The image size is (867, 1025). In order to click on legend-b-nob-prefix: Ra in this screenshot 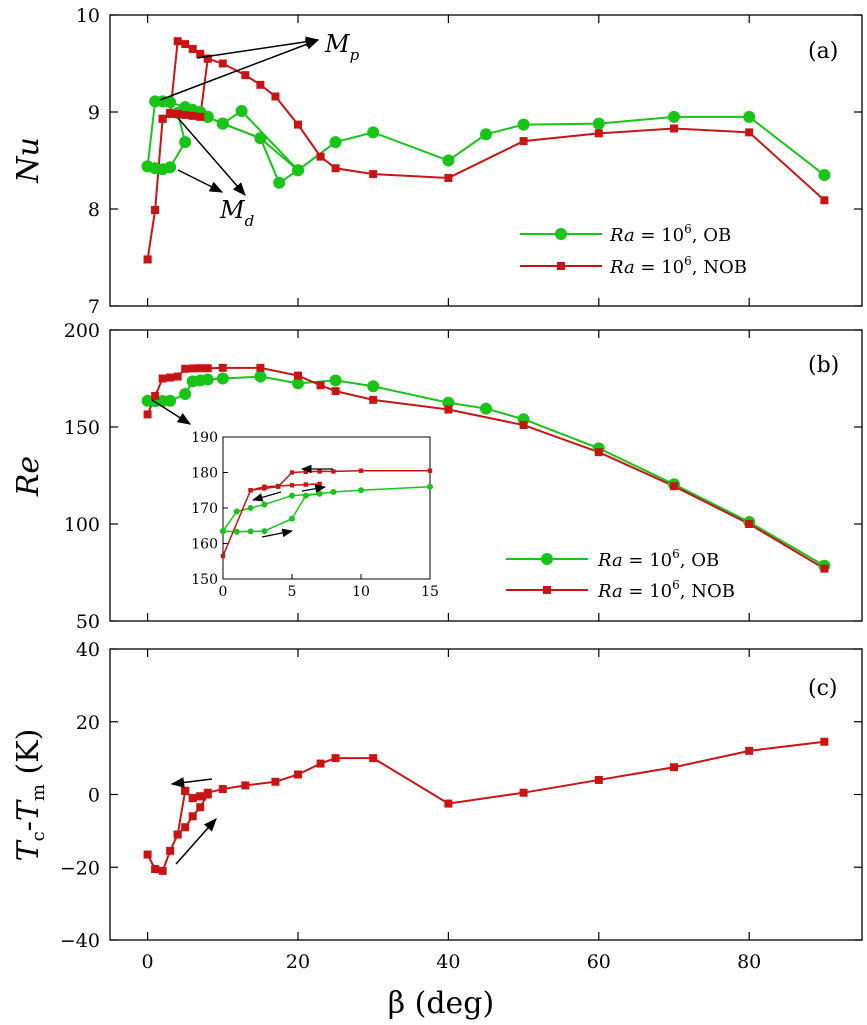, I will do `click(610, 591)`.